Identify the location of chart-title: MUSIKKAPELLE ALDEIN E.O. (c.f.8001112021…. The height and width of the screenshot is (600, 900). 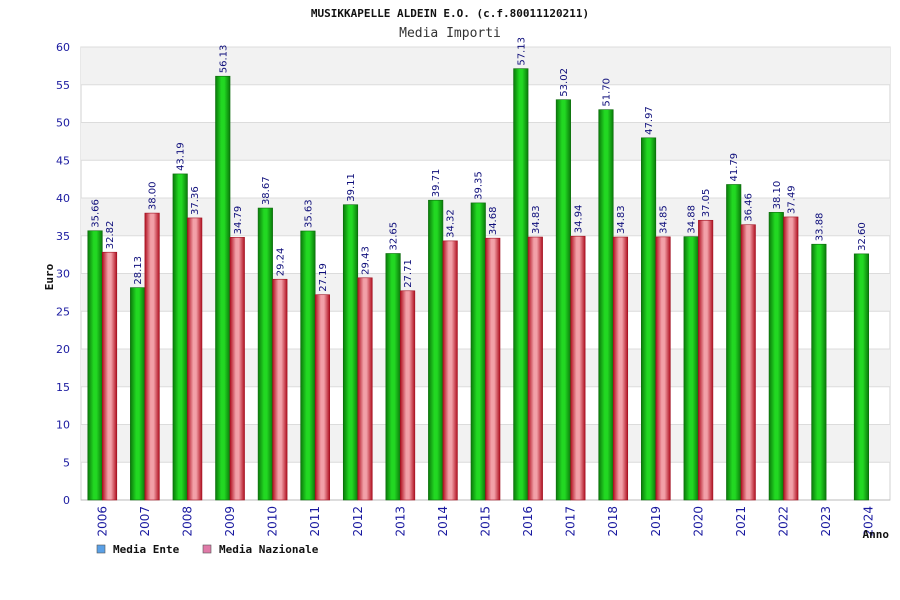
(450, 13).